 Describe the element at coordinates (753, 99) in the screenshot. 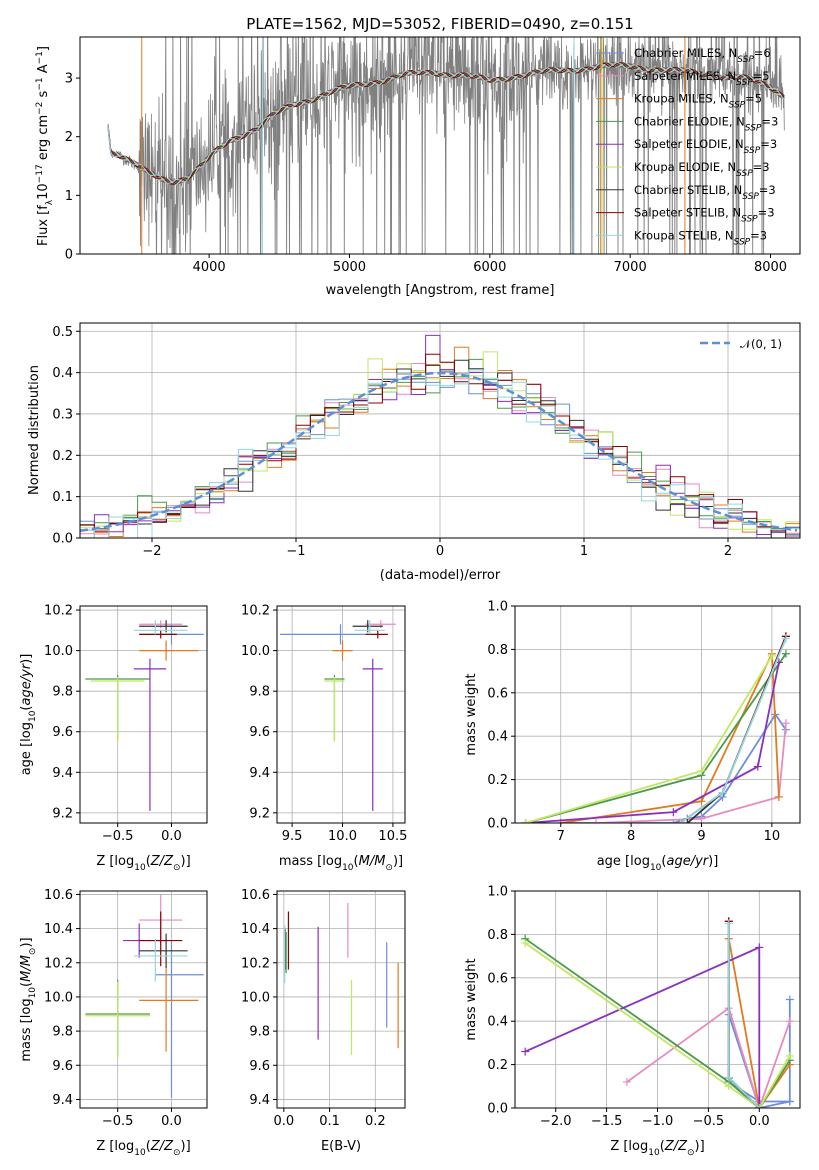

I see `legend-label-kroupa_miles-part: =5` at that location.